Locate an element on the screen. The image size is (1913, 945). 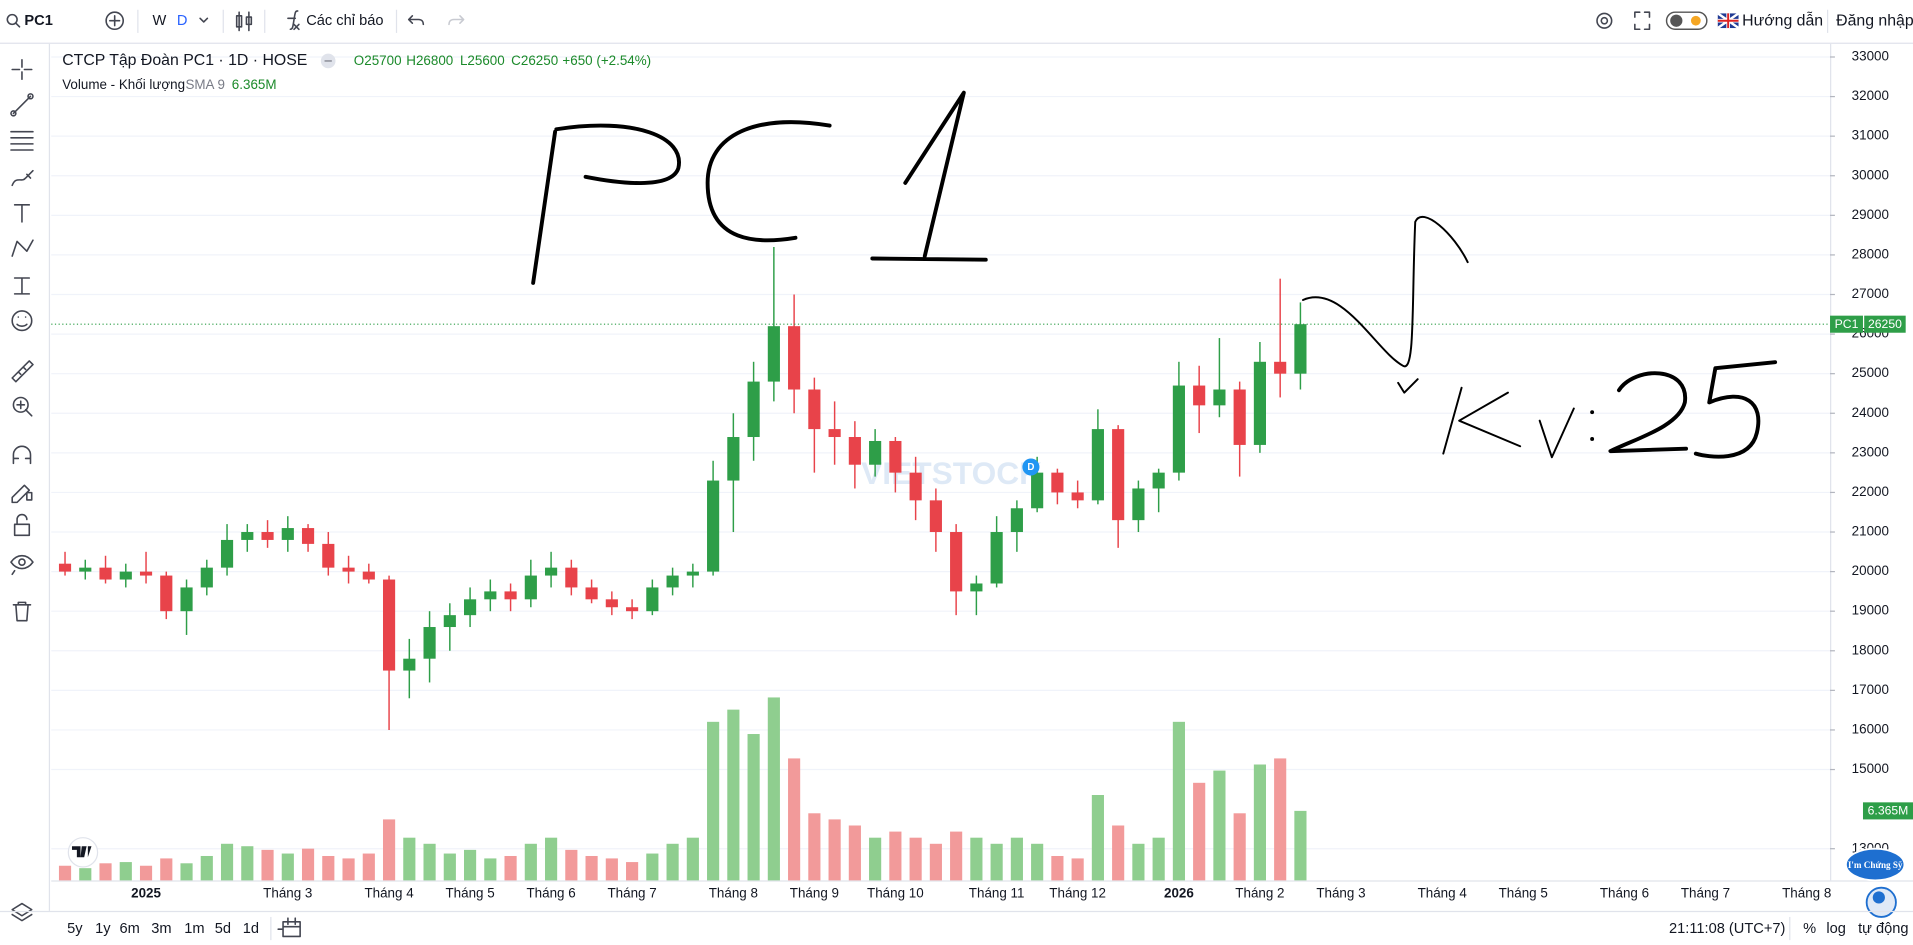
tv-logo is located at coordinates (83, 852).